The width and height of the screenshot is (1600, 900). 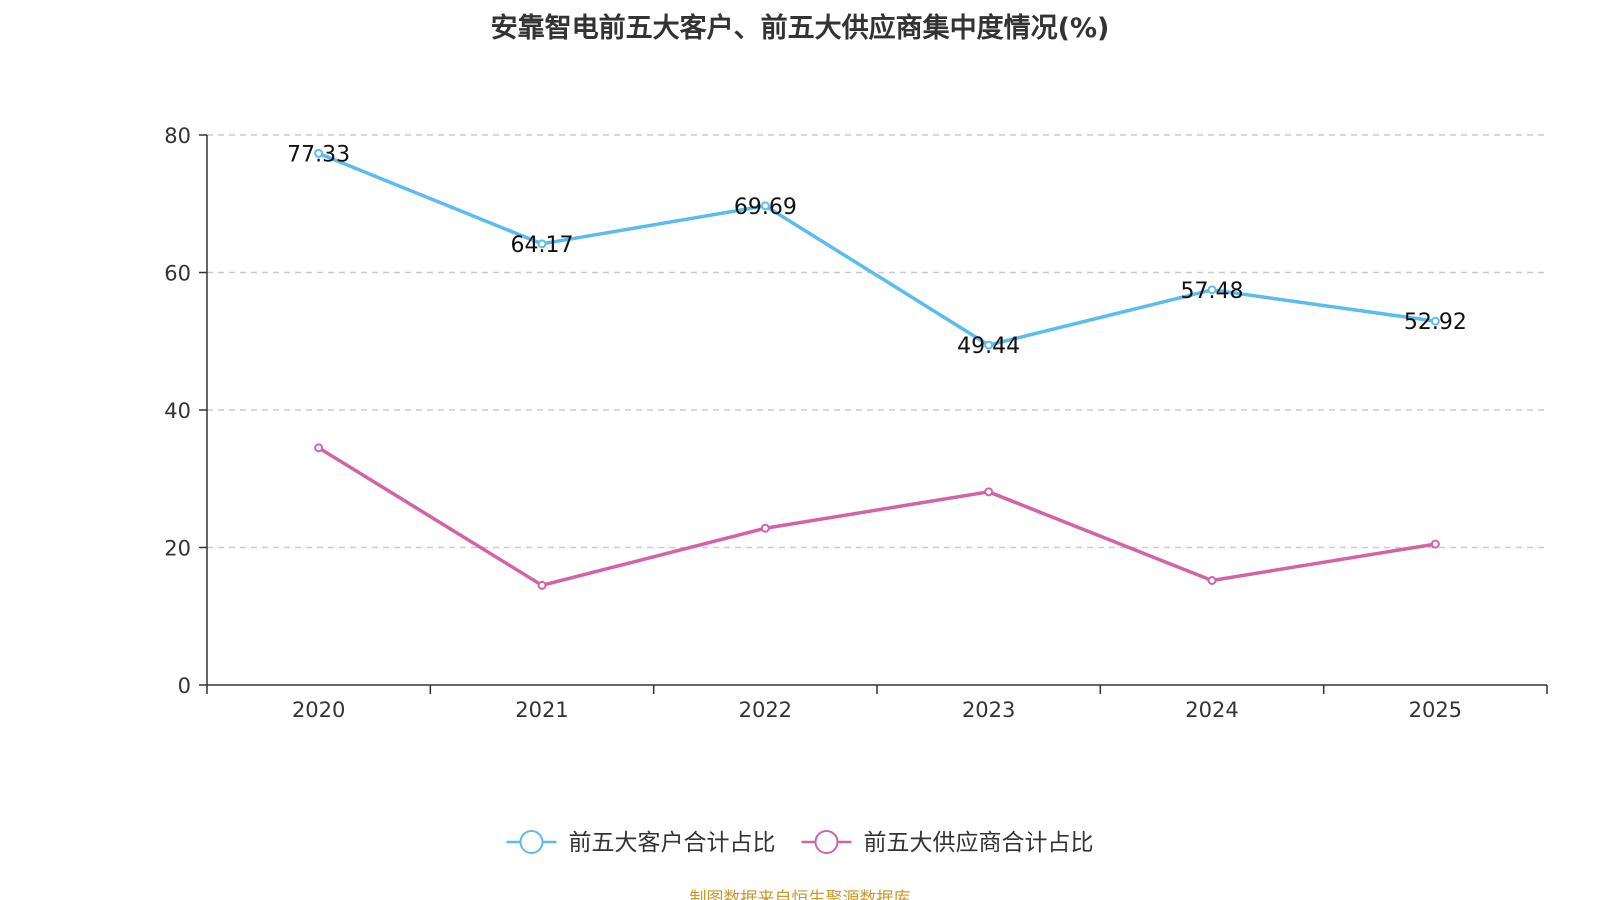 I want to click on y-tick-label: 60, so click(x=177, y=274).